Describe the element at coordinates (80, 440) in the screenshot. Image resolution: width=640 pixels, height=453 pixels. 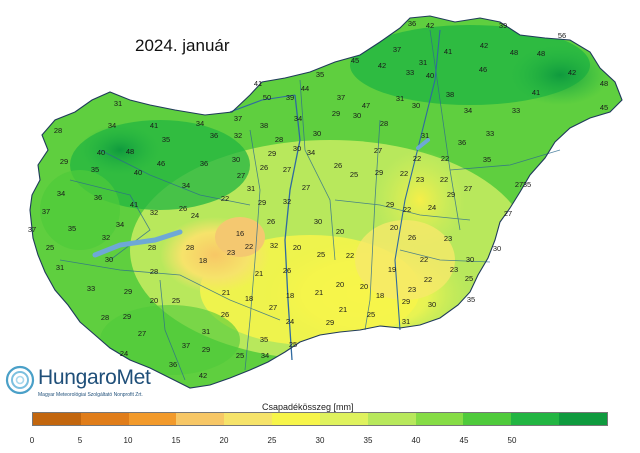
I see `legend-tick-label: 5` at that location.